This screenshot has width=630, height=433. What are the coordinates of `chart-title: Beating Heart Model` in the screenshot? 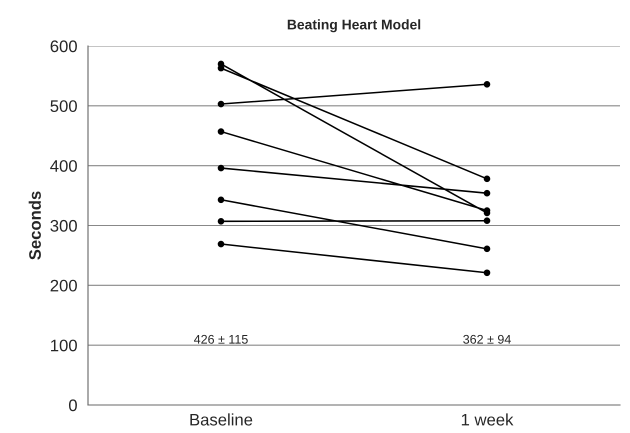 It's located at (354, 25).